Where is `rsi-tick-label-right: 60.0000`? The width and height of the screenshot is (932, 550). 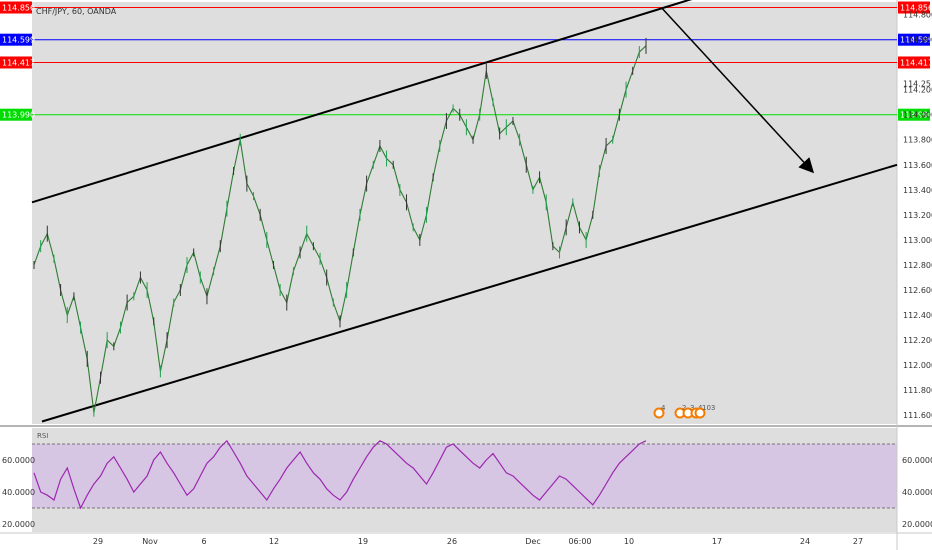 rsi-tick-label-right: 60.0000 is located at coordinates (917, 460).